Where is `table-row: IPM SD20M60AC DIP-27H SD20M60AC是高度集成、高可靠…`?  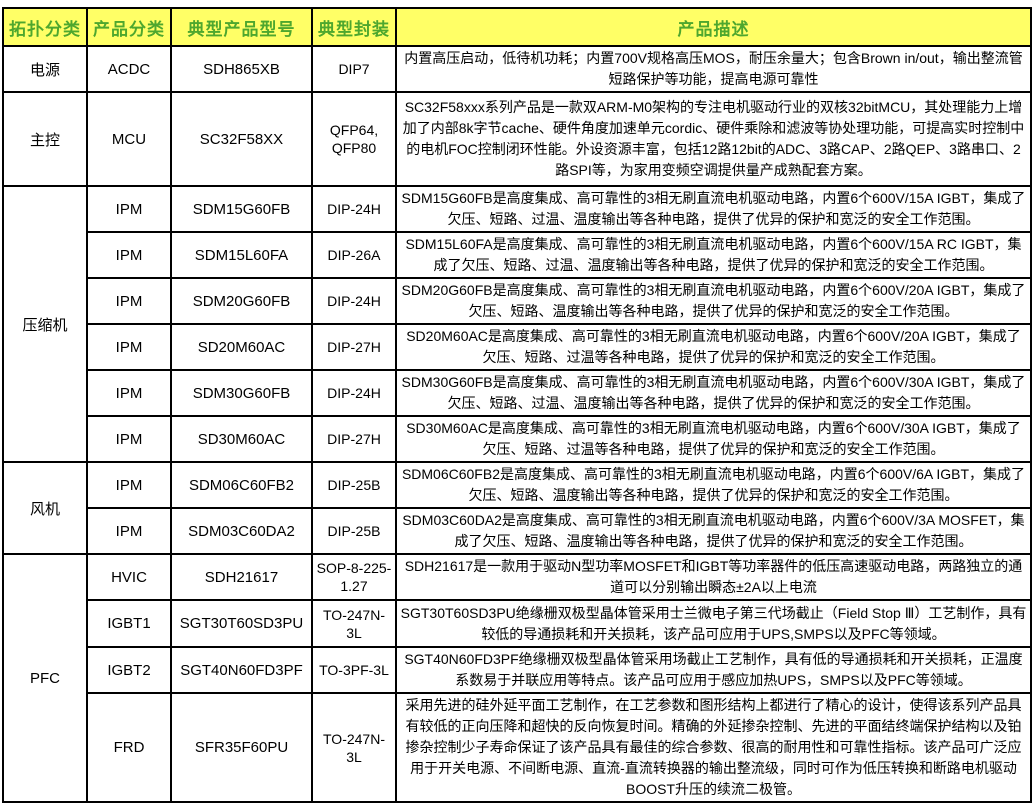 table-row: IPM SD20M60AC DIP-27H SD20M60AC是高度集成、高可靠… is located at coordinates (517, 347).